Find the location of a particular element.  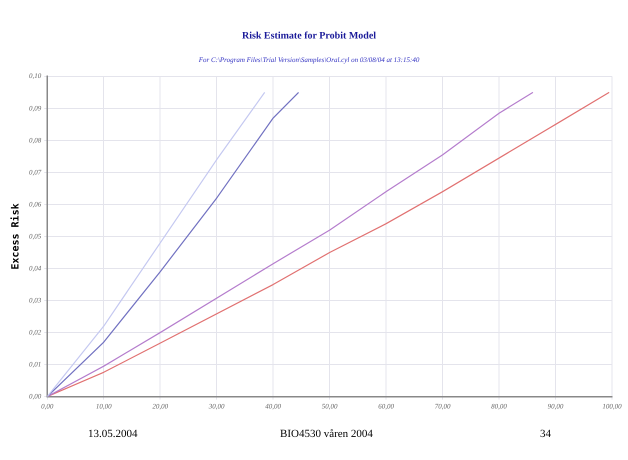

text: 34 is located at coordinates (545, 434).